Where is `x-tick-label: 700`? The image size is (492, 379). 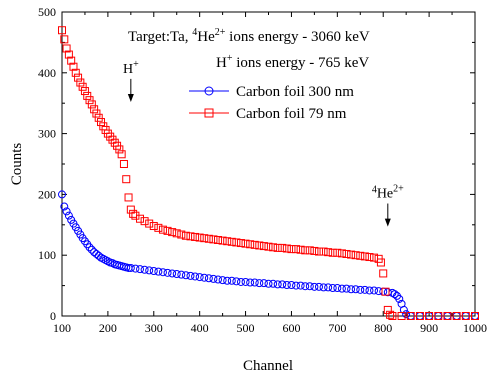 x-tick-label: 700 is located at coordinates (337, 328).